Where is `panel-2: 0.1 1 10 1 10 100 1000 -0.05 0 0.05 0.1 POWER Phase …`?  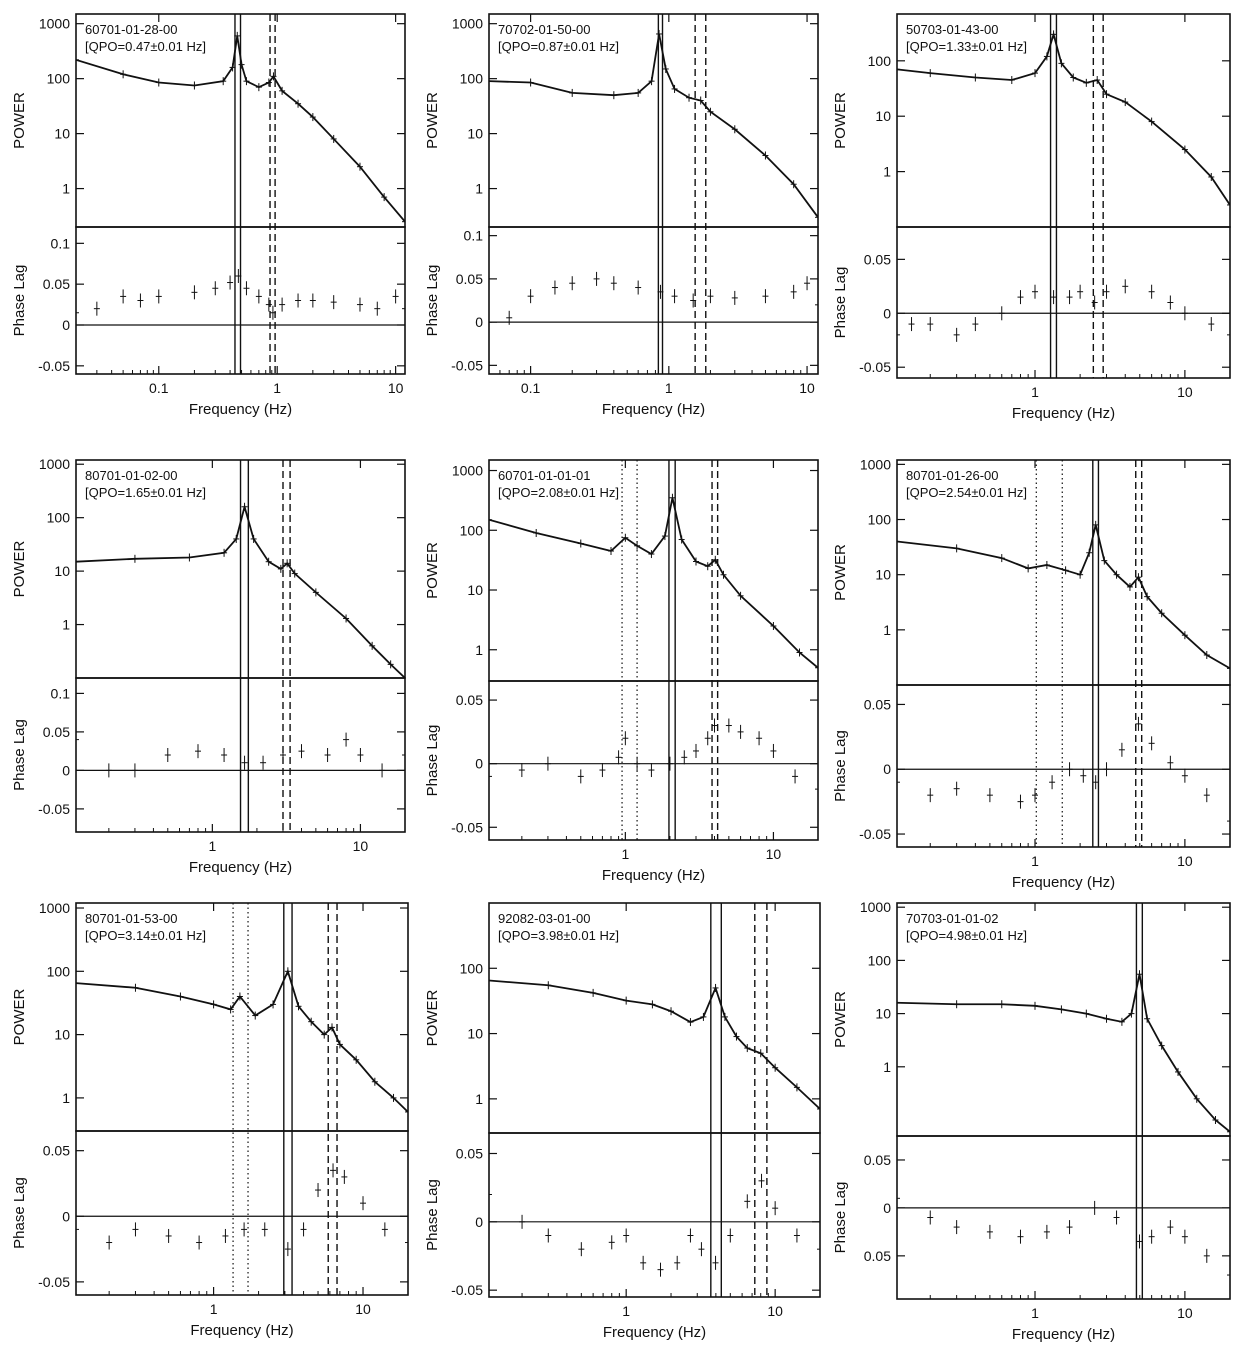 panel-2: 0.1 1 10 1 10 100 1000 -0.05 0 0.05 0.1 POWER Phase … is located at coordinates (621, 215).